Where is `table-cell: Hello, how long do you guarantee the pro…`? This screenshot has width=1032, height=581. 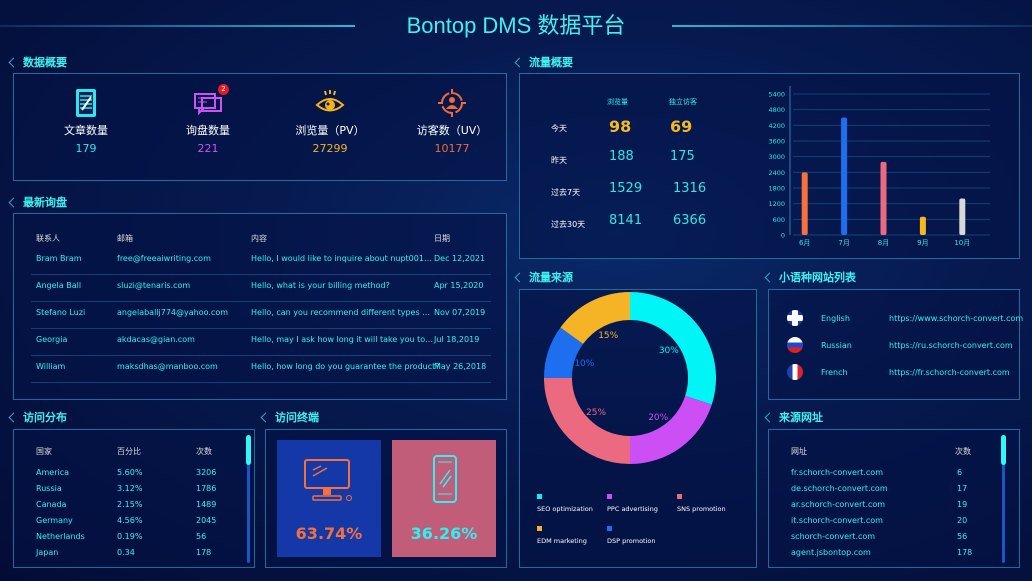
table-cell: Hello, how long do you guarantee the pro… is located at coordinates (345, 366).